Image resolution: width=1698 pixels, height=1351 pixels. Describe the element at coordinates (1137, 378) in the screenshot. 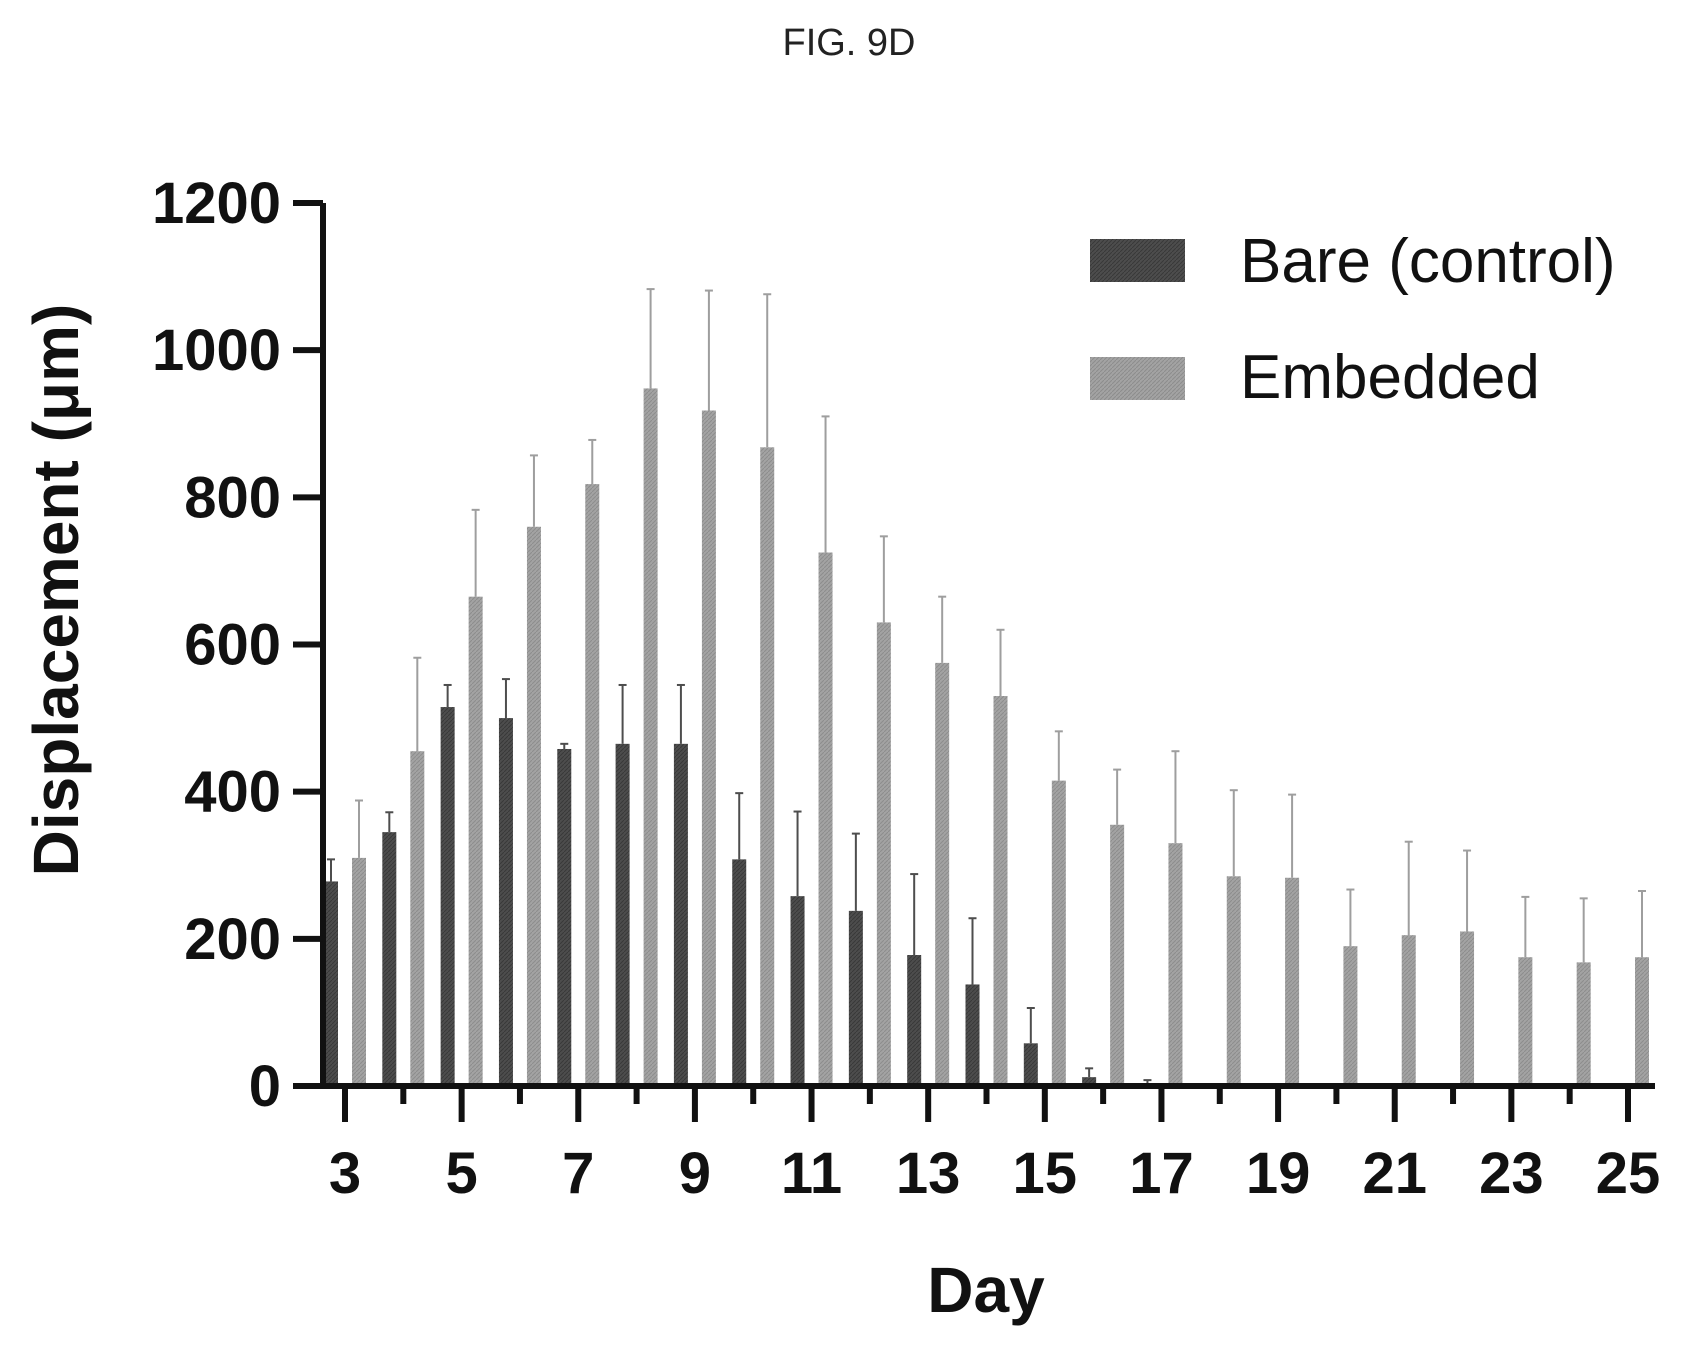

I see `legend-swatch-embedded` at that location.